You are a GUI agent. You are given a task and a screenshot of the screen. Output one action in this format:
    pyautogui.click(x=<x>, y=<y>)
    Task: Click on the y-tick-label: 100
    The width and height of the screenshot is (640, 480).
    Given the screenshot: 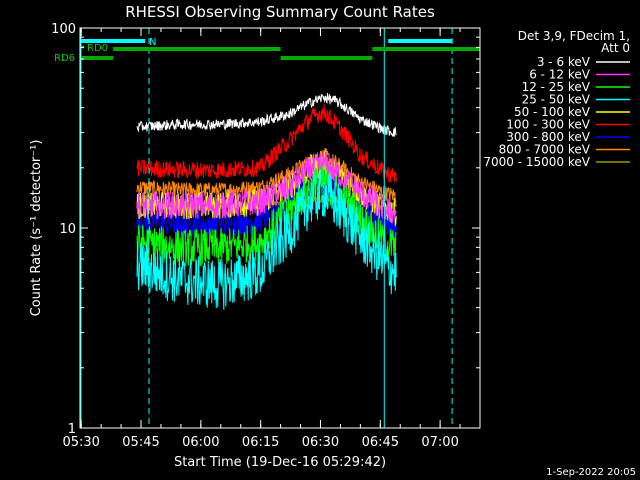 What is the action you would take?
    pyautogui.click(x=63, y=29)
    